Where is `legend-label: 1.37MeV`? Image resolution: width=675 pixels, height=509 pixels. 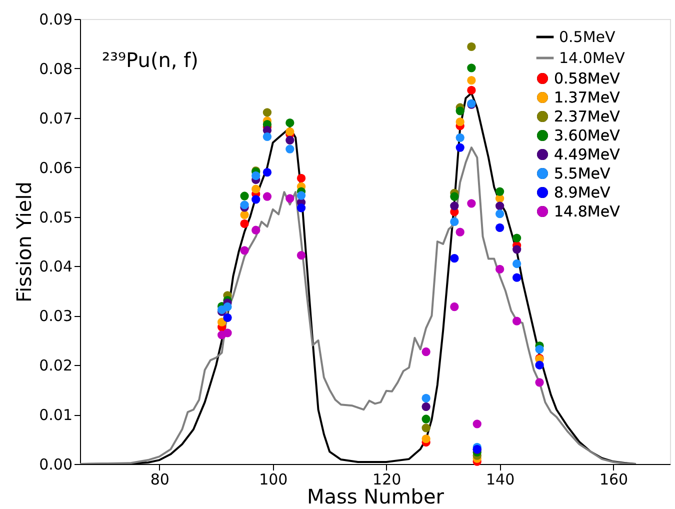
legend-label: 1.37MeV is located at coordinates (587, 97).